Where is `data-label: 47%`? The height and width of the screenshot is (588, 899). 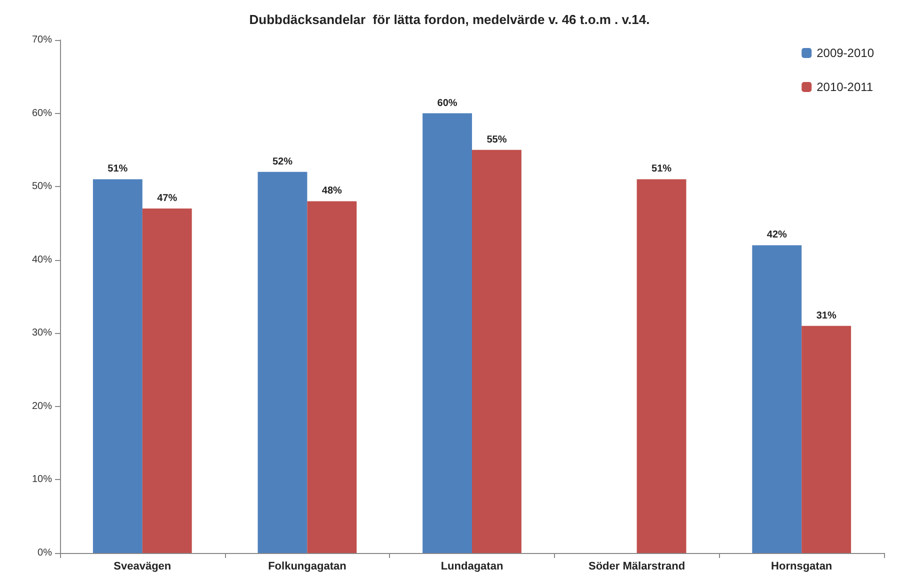 data-label: 47% is located at coordinates (167, 198).